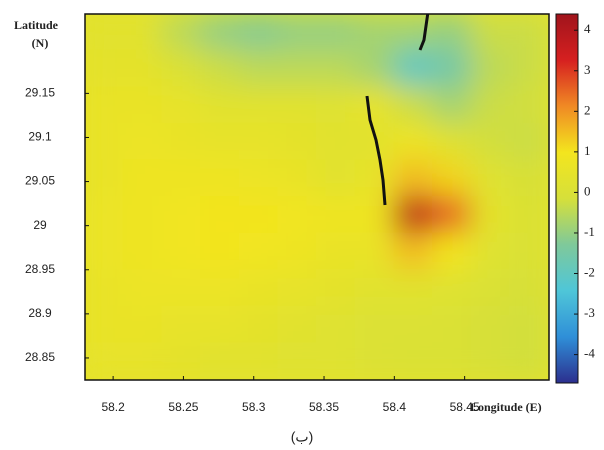 Image resolution: width=604 pixels, height=450 pixels. Describe the element at coordinates (587, 109) in the screenshot. I see `colorbar-tick-label: 2` at that location.